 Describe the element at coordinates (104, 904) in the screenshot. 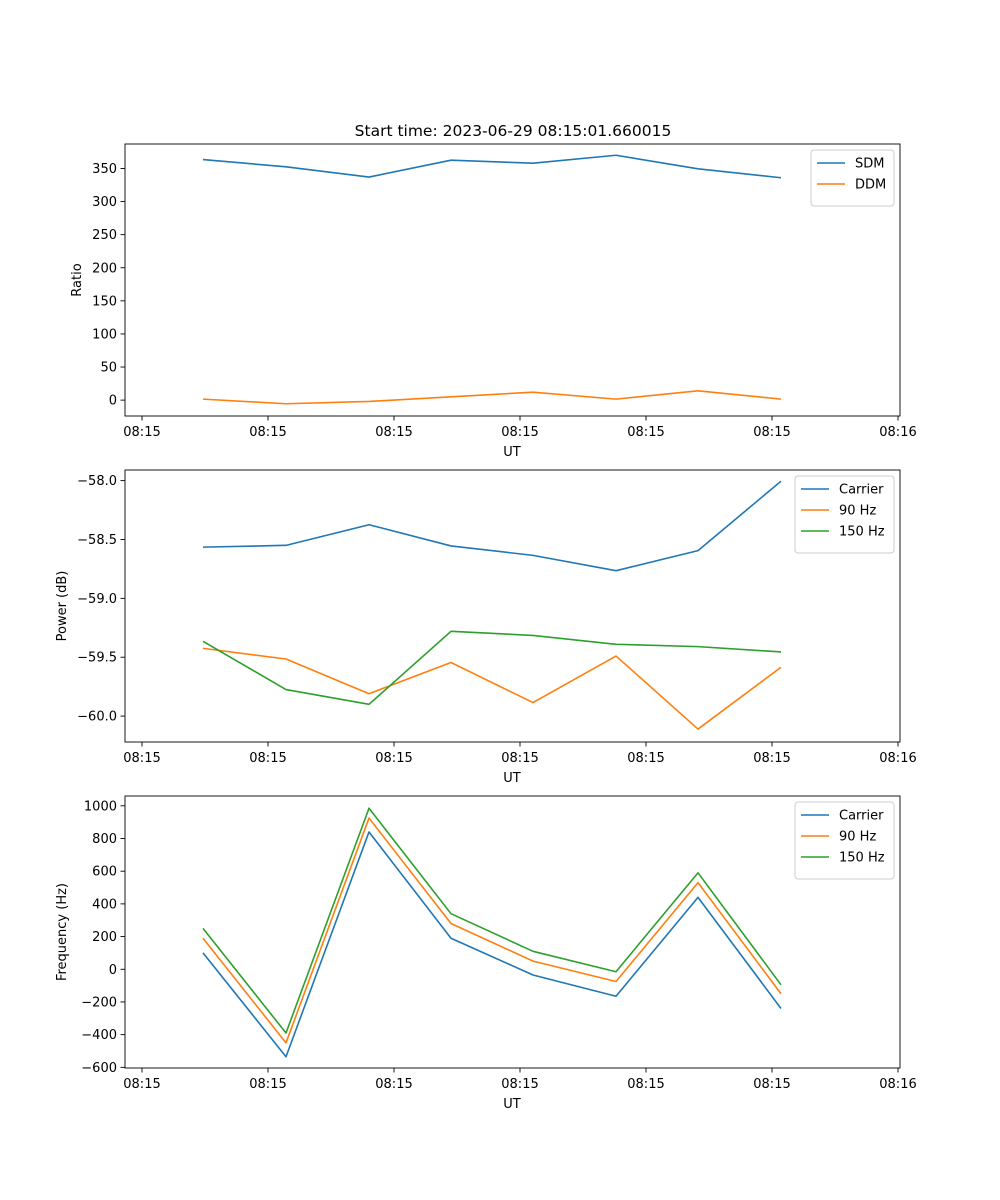

I see `y-tick-label: 400` at that location.